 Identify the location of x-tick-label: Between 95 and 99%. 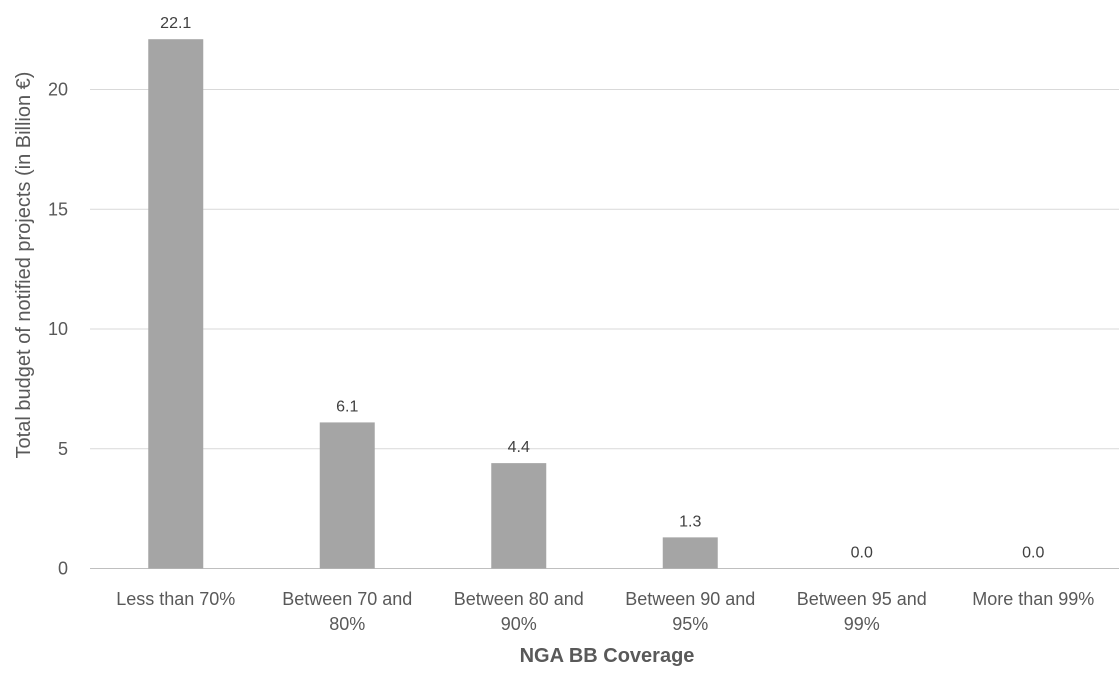
(862, 611).